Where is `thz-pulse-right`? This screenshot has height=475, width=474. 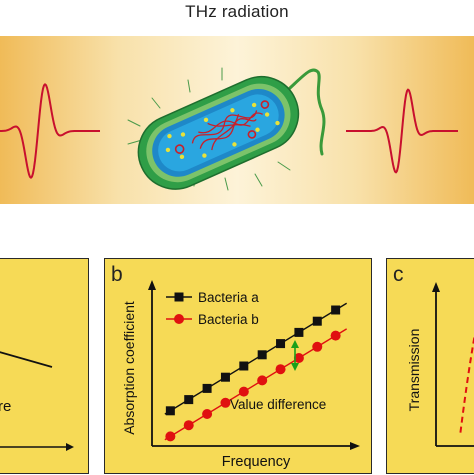
thz-pulse-right is located at coordinates (402, 131).